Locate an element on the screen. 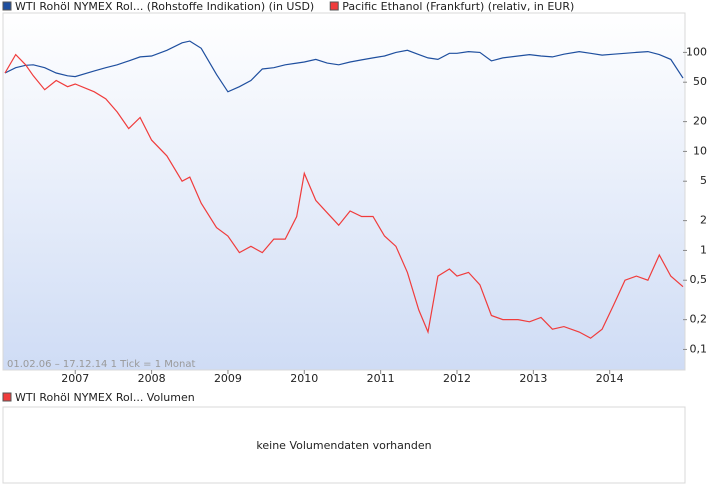 The width and height of the screenshot is (726, 500). y-tick-label: 5 is located at coordinates (703, 180).